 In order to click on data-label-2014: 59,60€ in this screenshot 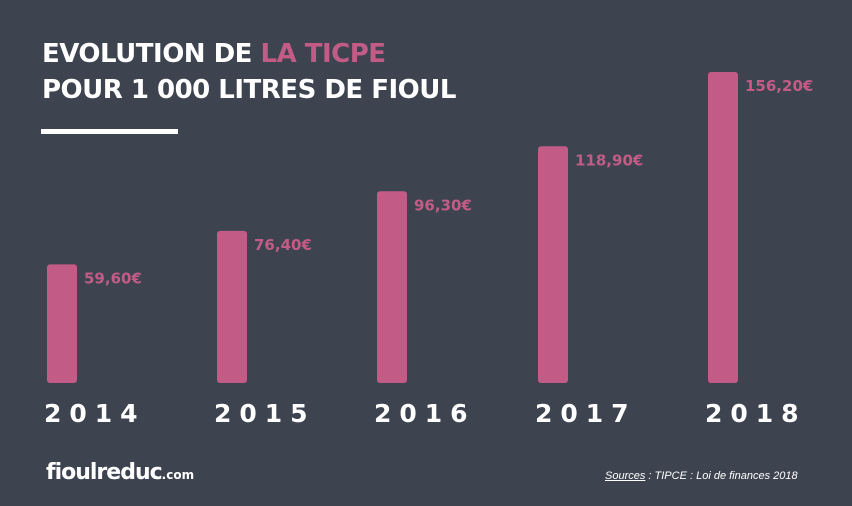, I will do `click(113, 278)`.